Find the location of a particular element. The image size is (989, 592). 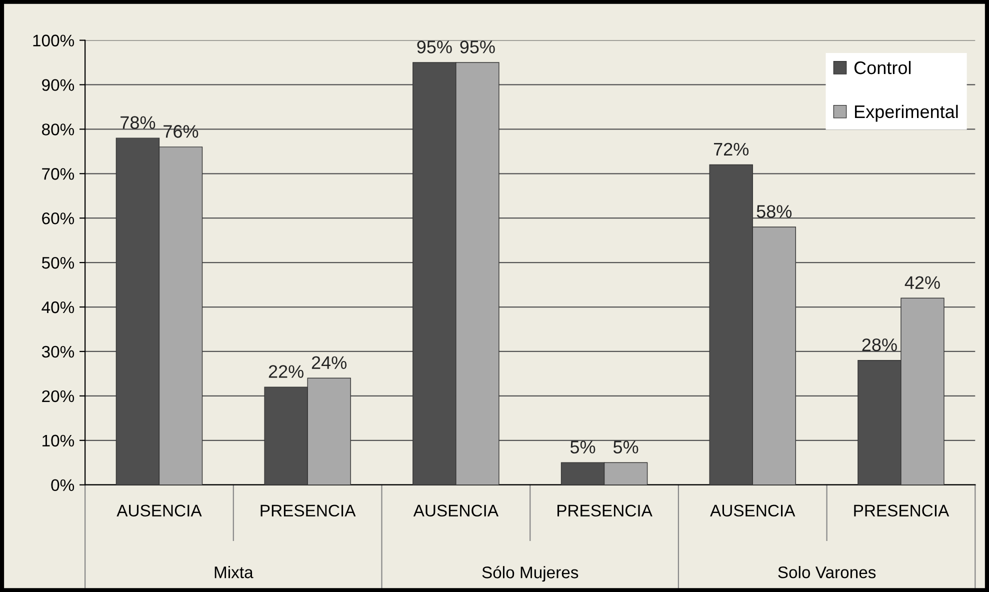

y-tick-label: 0% is located at coordinates (62, 485).